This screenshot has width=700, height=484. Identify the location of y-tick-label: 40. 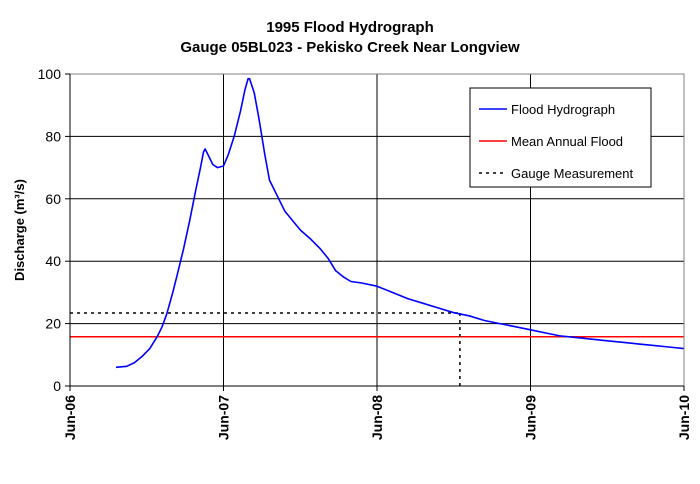
(53, 261).